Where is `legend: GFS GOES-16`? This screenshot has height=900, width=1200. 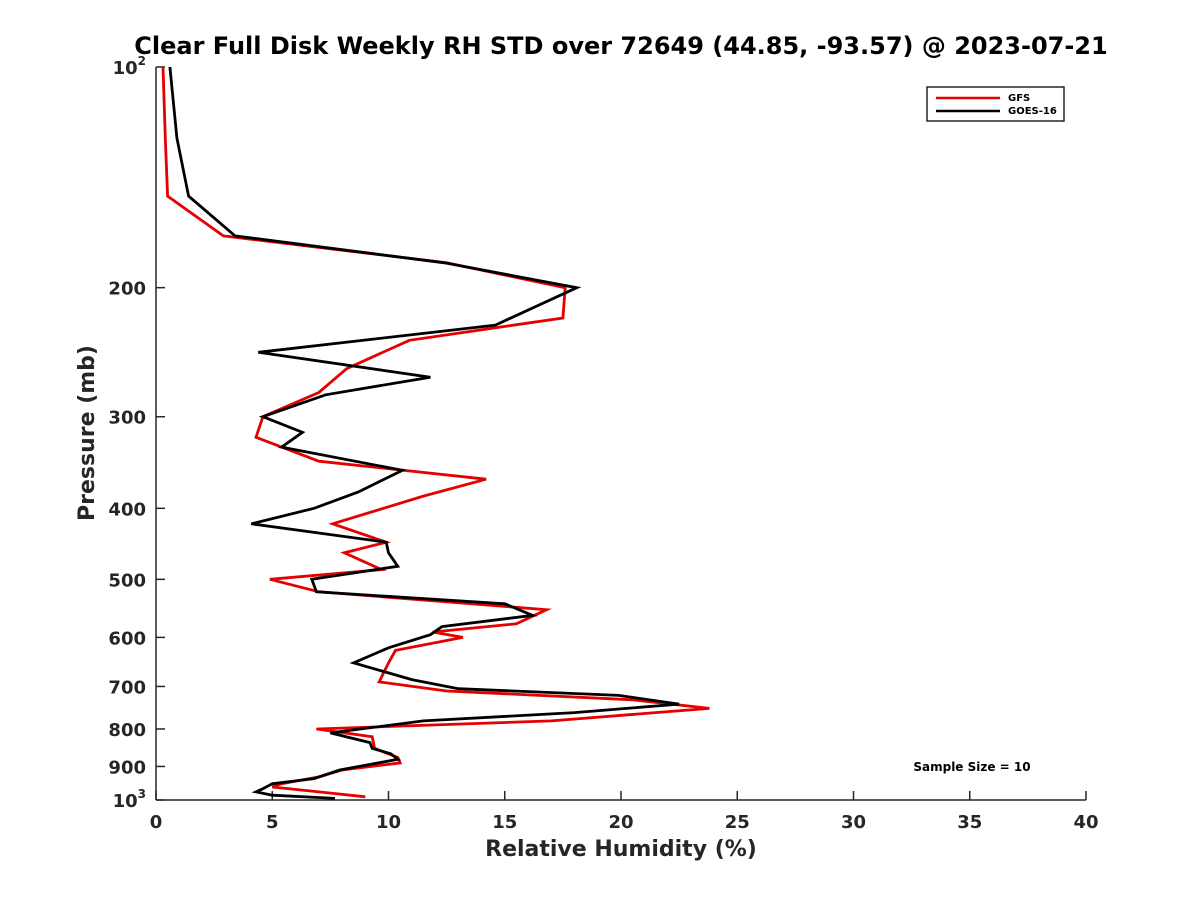 legend: GFS GOES-16 is located at coordinates (995, 104).